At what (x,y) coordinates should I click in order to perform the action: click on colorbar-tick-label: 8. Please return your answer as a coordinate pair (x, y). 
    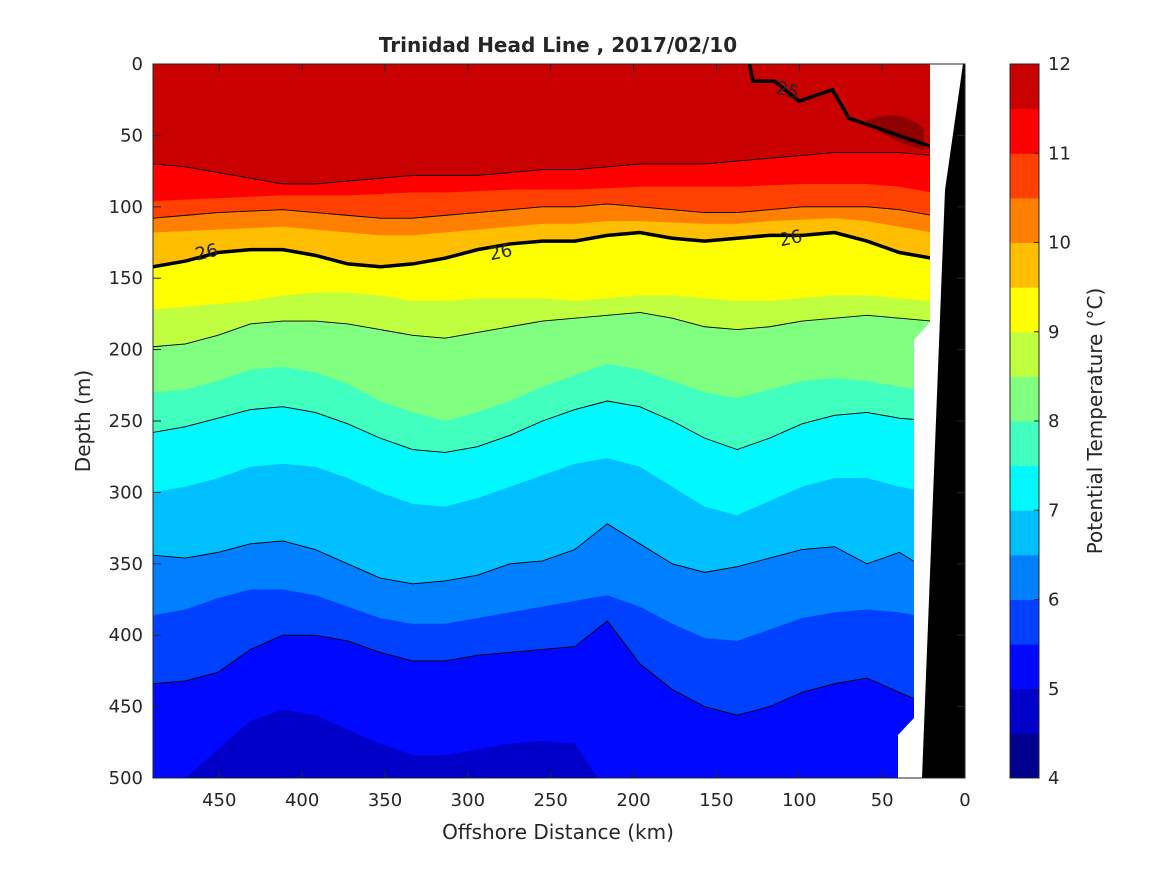
    Looking at the image, I should click on (1053, 421).